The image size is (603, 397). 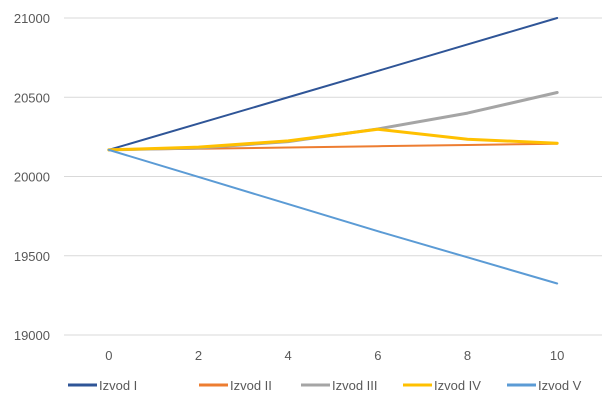 I want to click on y-tick-label: 19500, so click(x=32, y=256).